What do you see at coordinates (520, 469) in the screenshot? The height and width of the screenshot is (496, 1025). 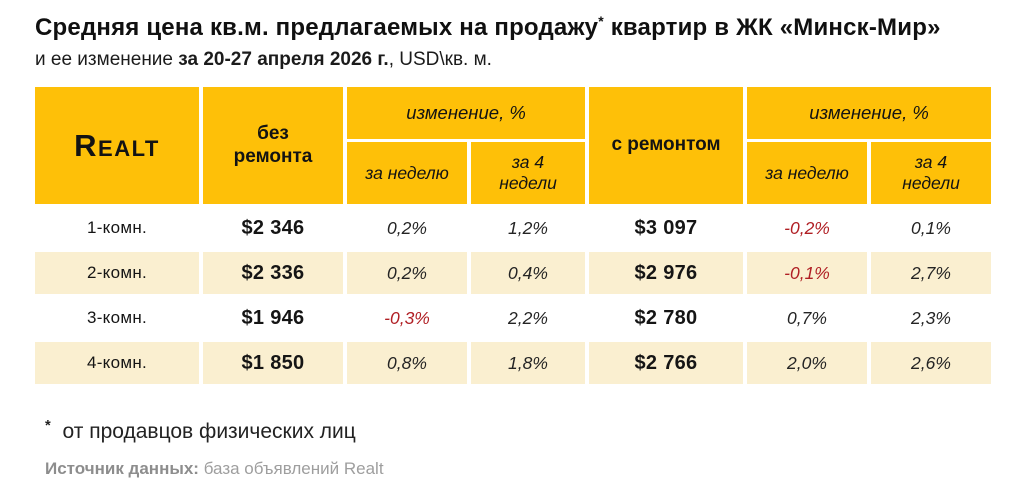 I see `data-source-line: Источник данных: база объявлений Realt` at bounding box center [520, 469].